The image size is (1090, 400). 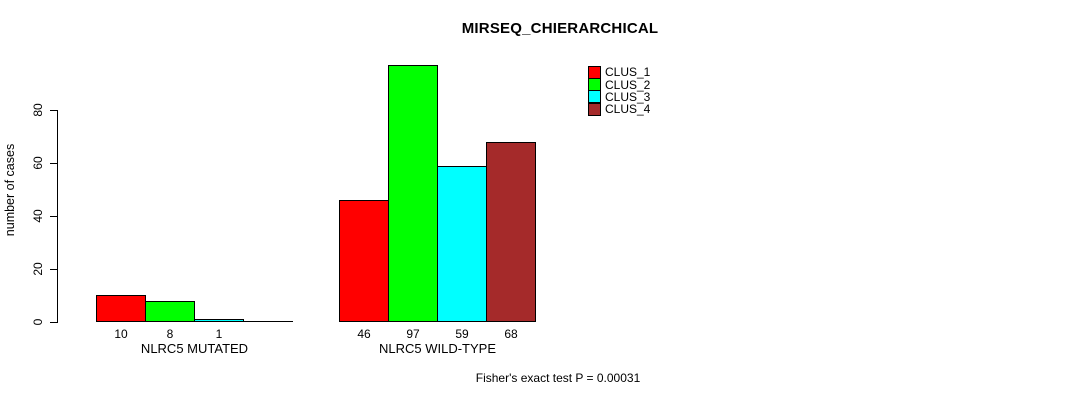 What do you see at coordinates (121, 334) in the screenshot?
I see `bar-value-label: 10` at bounding box center [121, 334].